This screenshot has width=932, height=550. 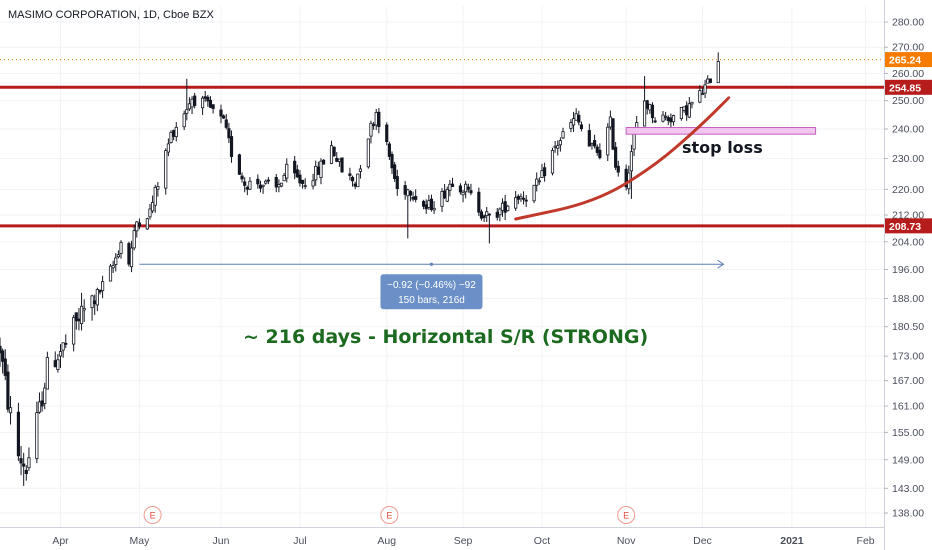 I want to click on x-tick-label: Oct, so click(x=542, y=541).